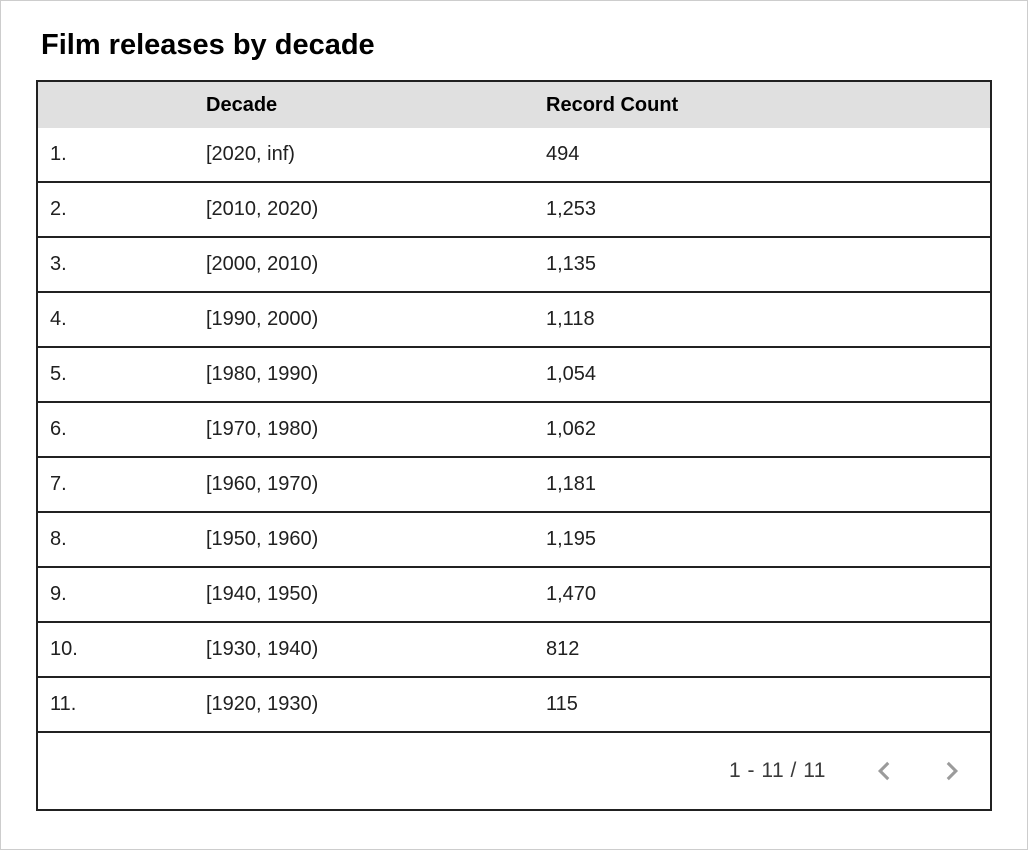 This screenshot has width=1028, height=850. I want to click on row-index-cell: 8., so click(116, 540).